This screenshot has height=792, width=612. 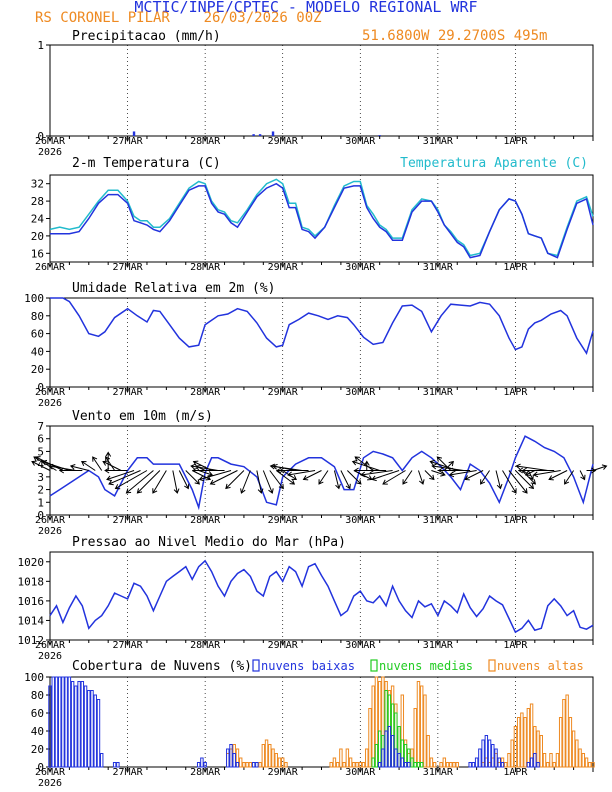 What do you see at coordinates (40, 477) in the screenshot?
I see `y-tick-label: 3` at bounding box center [40, 477].